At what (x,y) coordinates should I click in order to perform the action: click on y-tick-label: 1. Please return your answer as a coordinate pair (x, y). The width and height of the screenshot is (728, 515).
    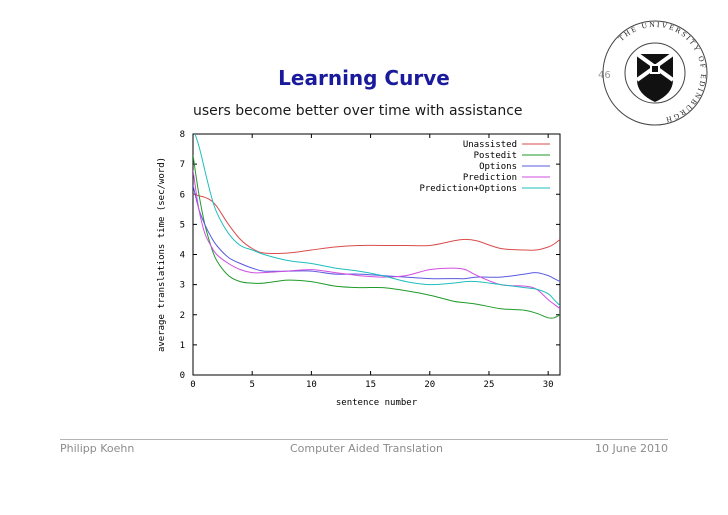
    Looking at the image, I should click on (182, 346).